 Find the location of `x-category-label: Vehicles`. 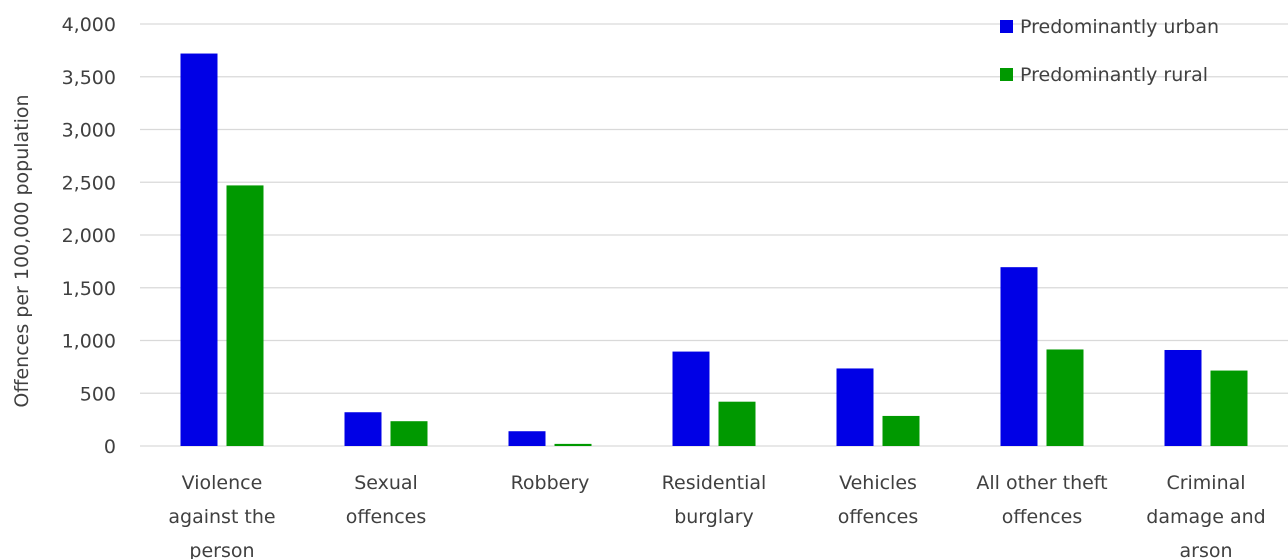

x-category-label: Vehicles is located at coordinates (878, 483).